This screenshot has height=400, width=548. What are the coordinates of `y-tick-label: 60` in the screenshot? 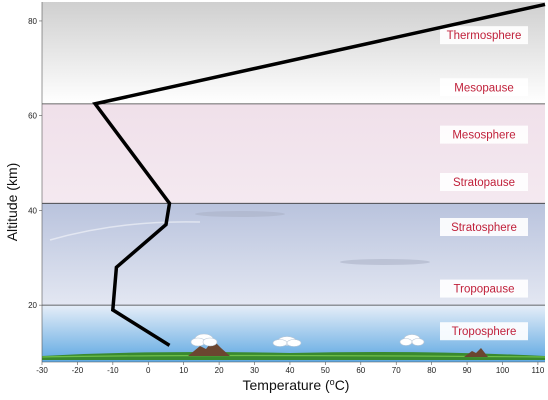 It's located at (32, 116).